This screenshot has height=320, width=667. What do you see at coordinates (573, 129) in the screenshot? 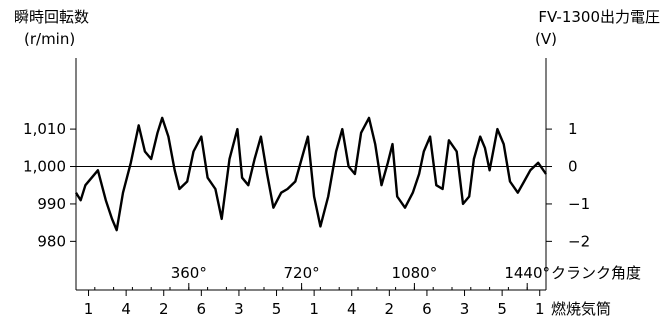
I see `right-tick-label: 1` at bounding box center [573, 129].